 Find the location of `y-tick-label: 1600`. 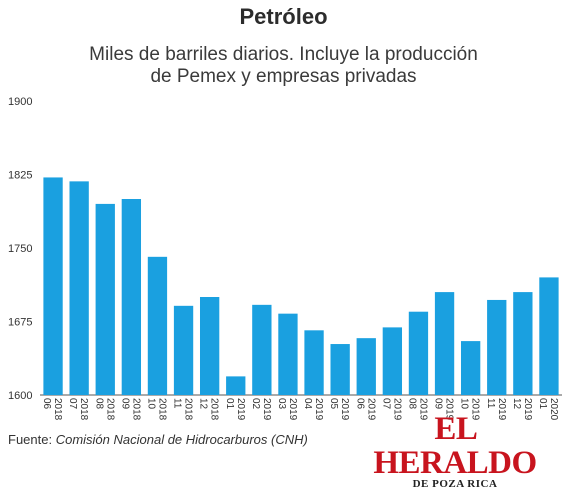

y-tick-label: 1600 is located at coordinates (20, 396).